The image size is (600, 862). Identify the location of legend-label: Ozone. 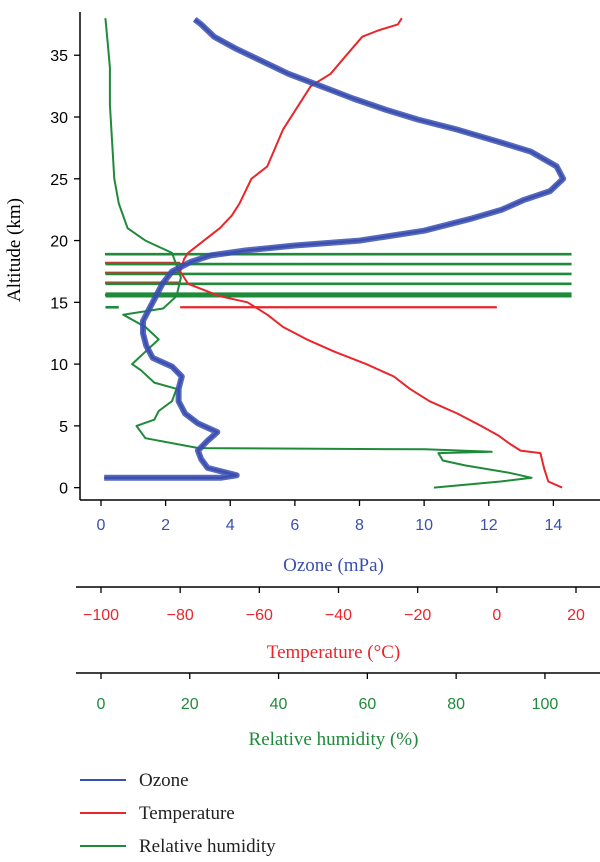
(164, 780).